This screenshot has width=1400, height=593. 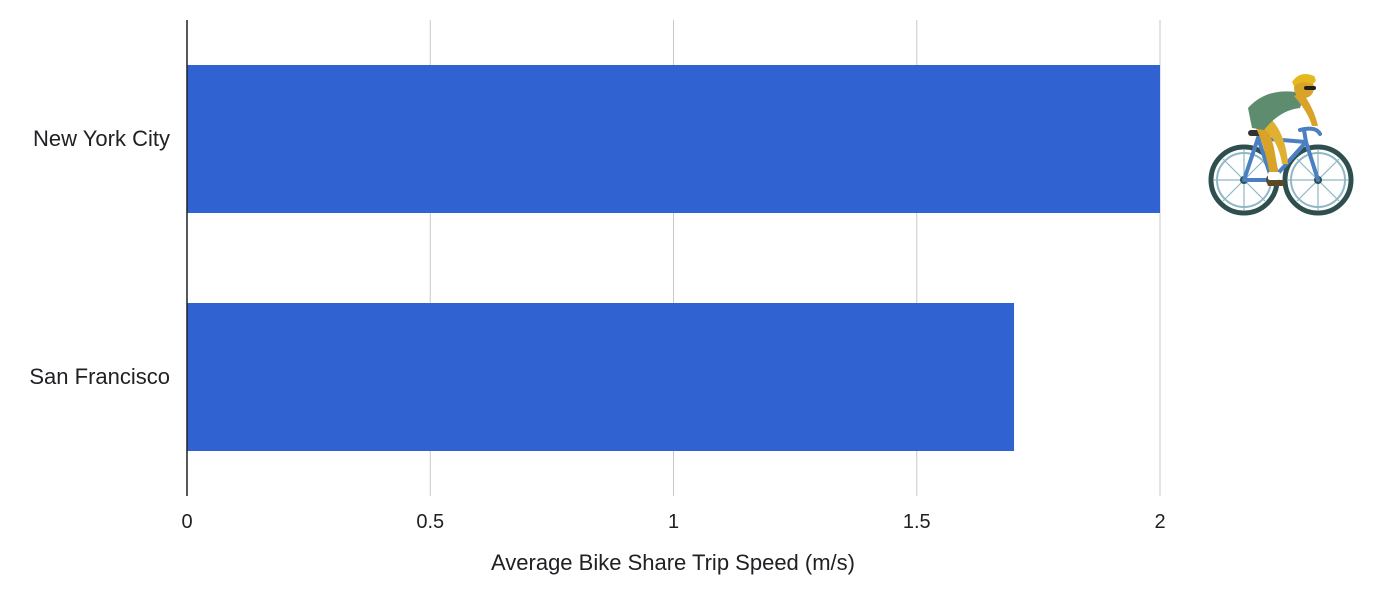 What do you see at coordinates (99, 376) in the screenshot?
I see `category-label: San Francisco` at bounding box center [99, 376].